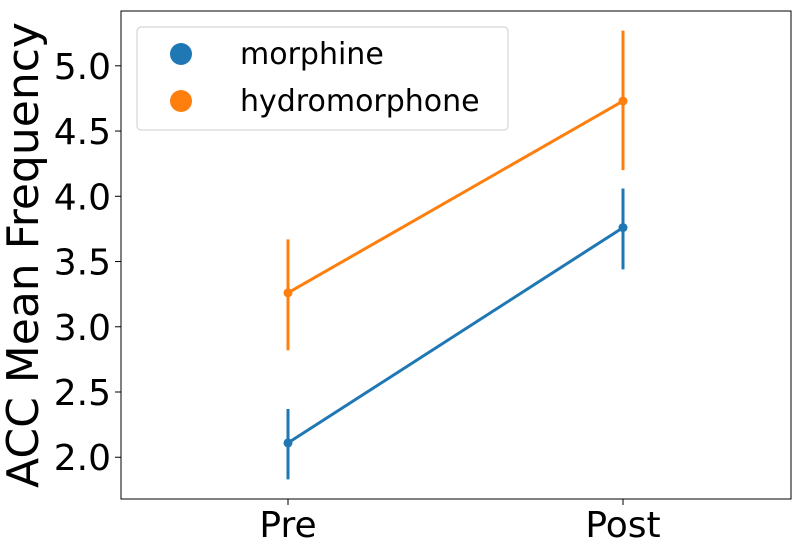 The width and height of the screenshot is (801, 550). I want to click on legend-label-morphine: morphine, so click(312, 54).